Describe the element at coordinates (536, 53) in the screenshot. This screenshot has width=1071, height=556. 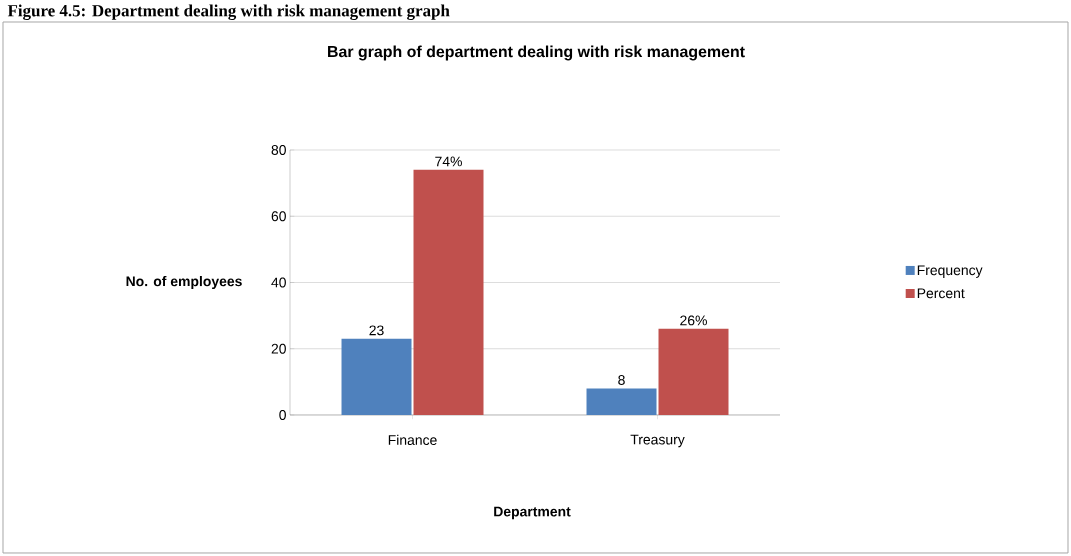
I see `chart-title: Bar graph of department dealing with risk management` at that location.